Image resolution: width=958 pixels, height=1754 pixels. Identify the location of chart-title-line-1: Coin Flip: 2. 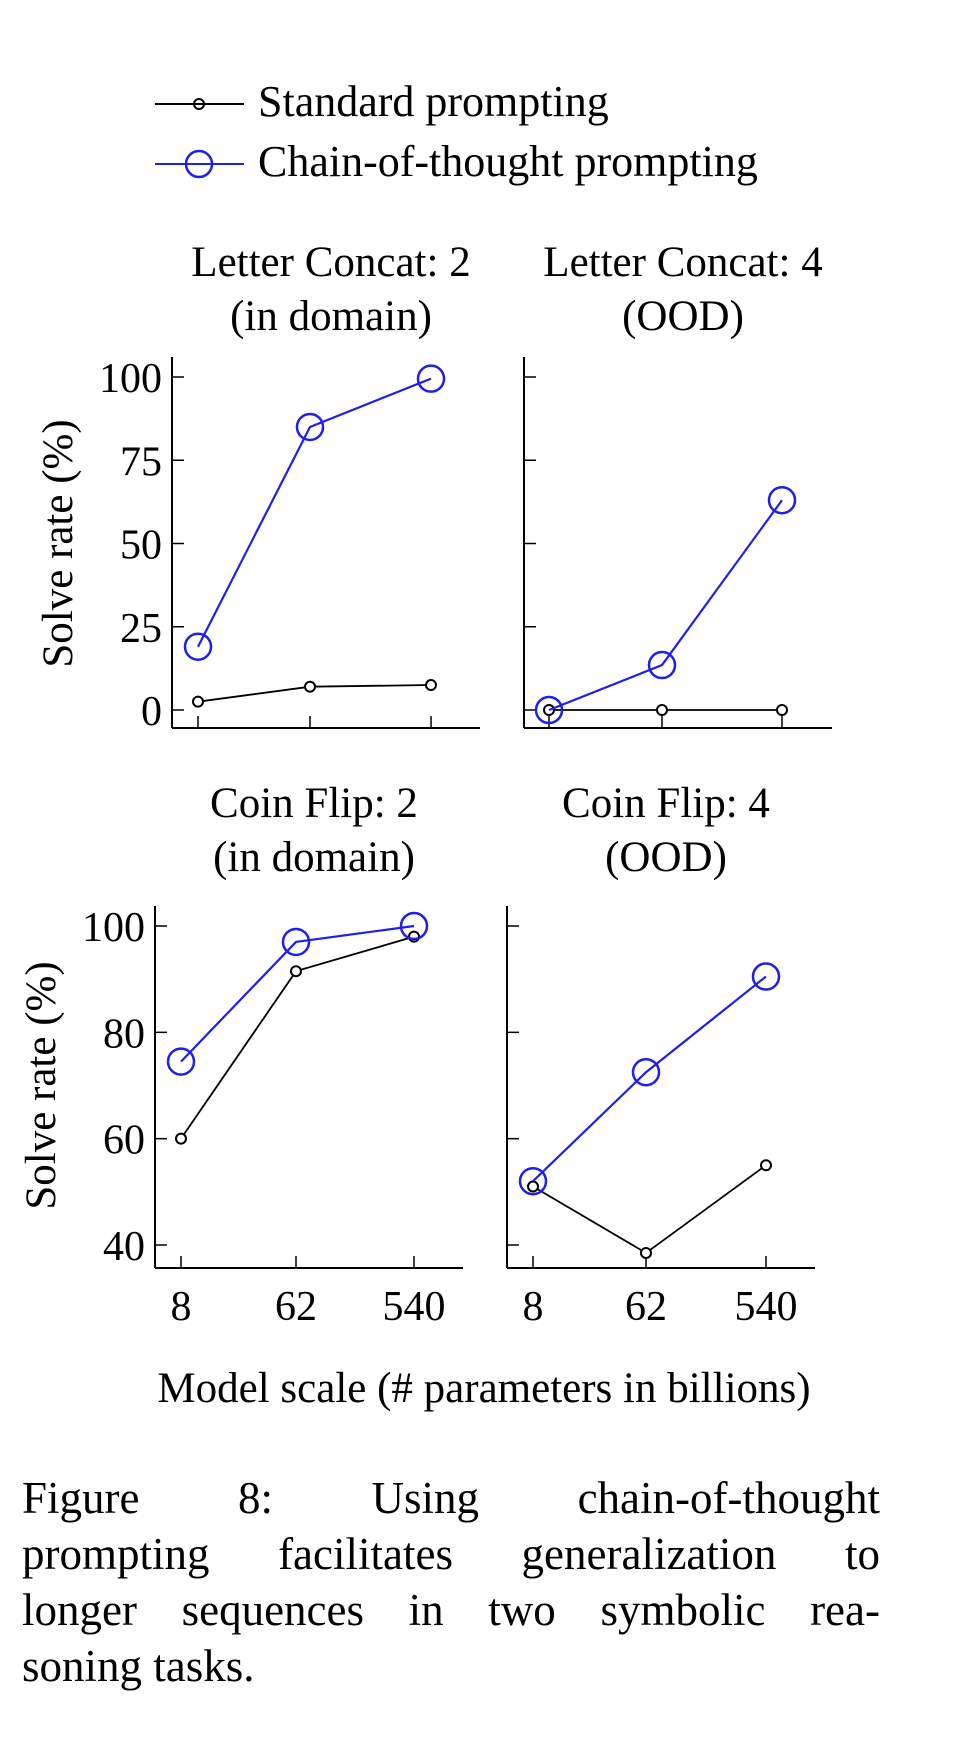
(314, 803).